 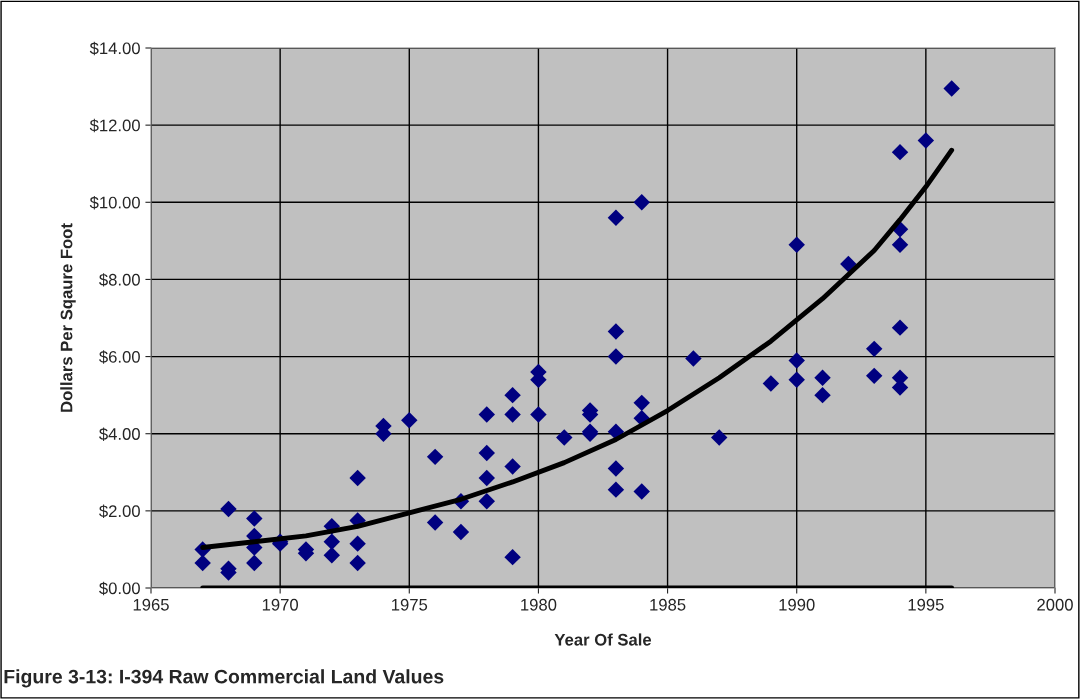 I want to click on x-tick-label: 1970, so click(x=280, y=604).